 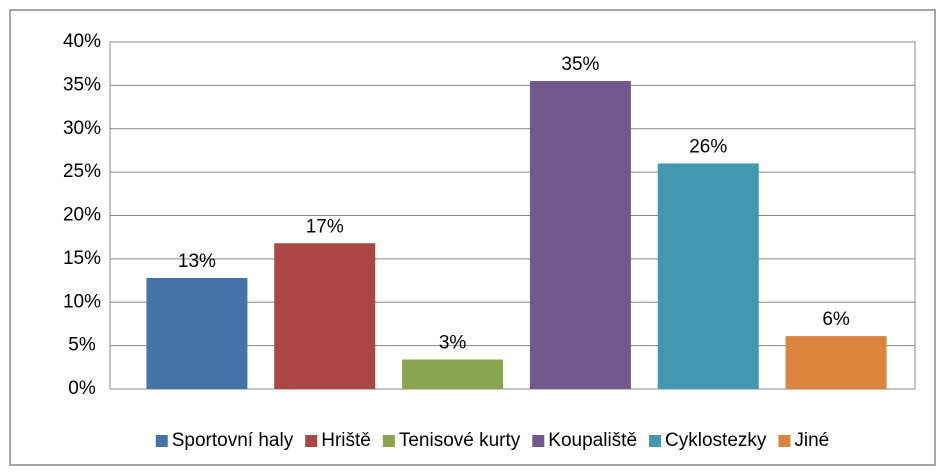 I want to click on legend-label: Hriště, so click(x=346, y=440).